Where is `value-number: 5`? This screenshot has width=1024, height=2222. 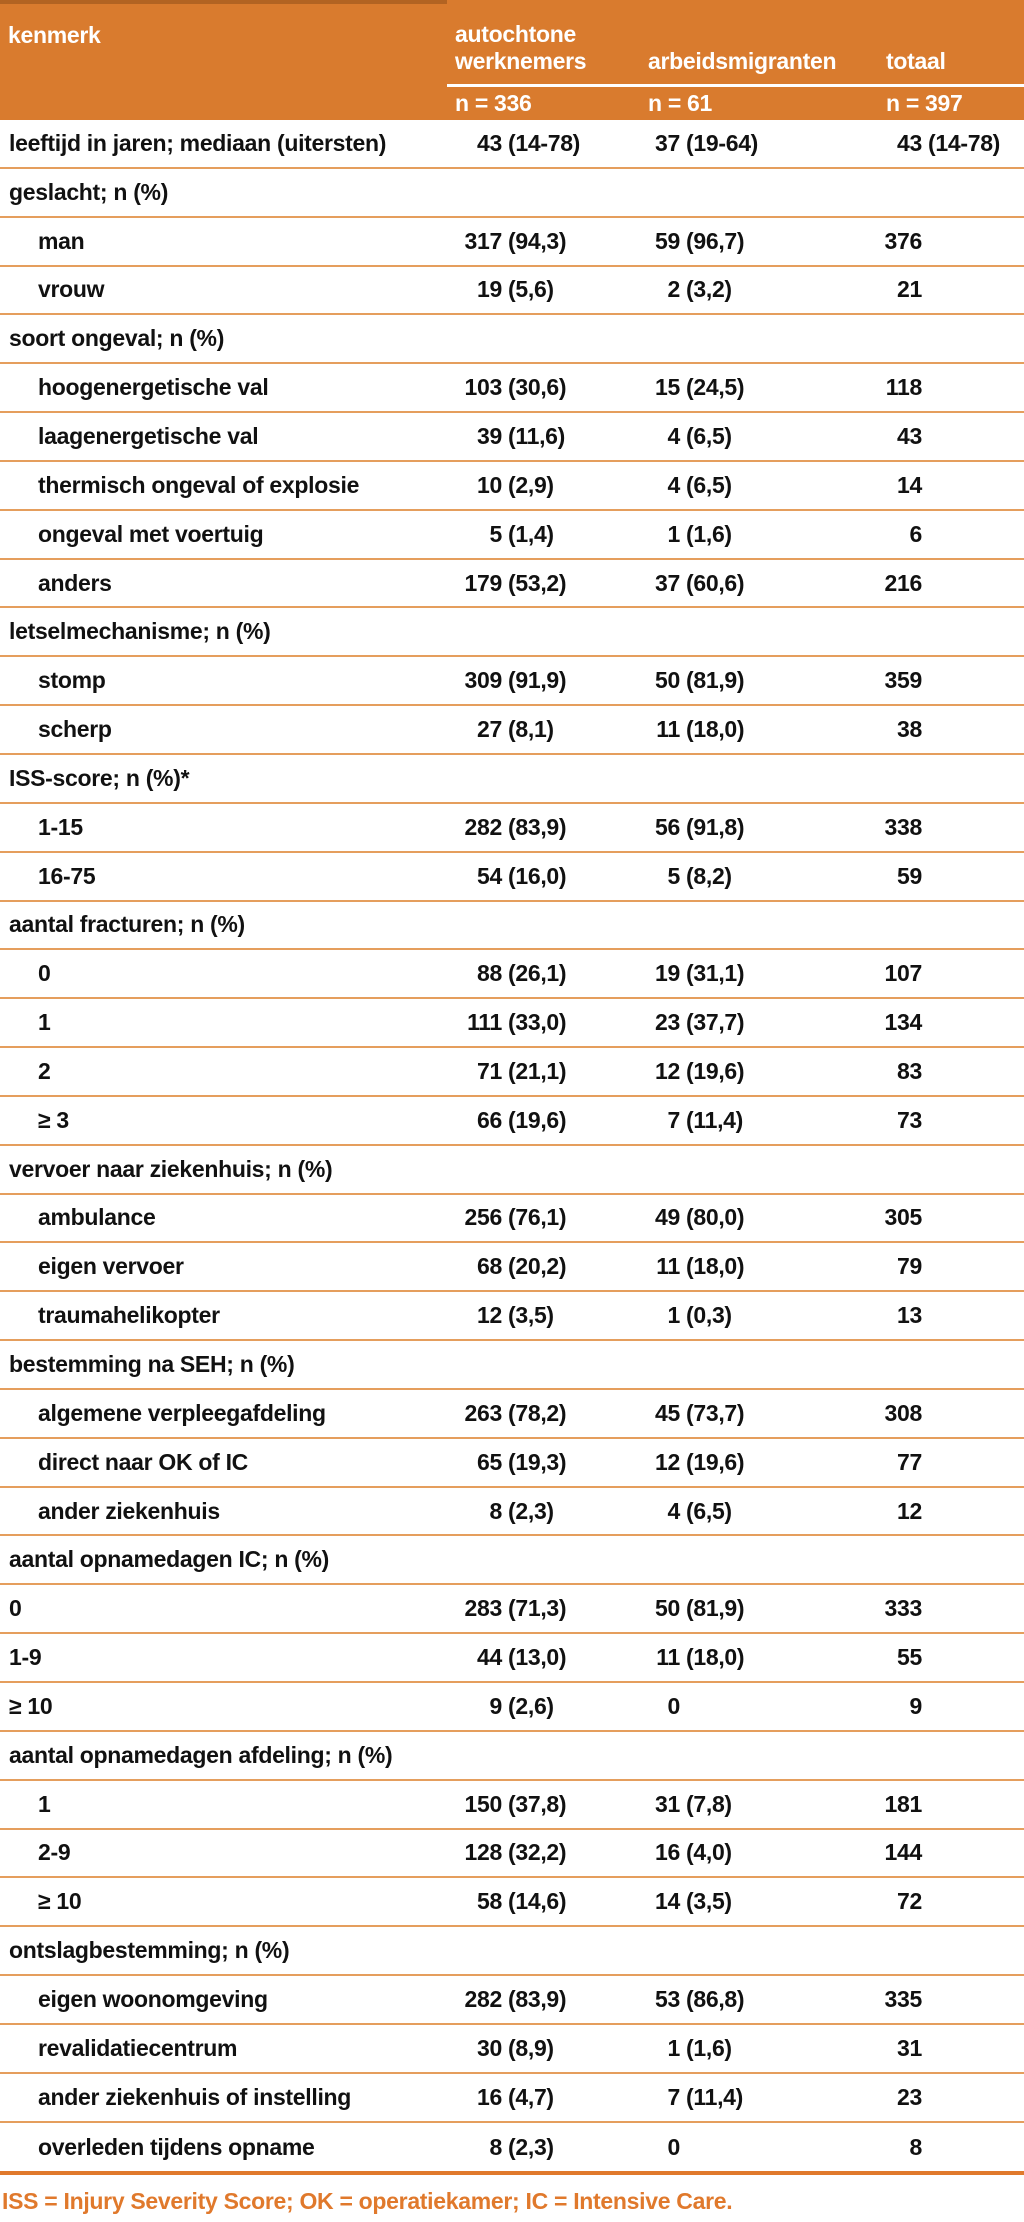
value-number: 5 is located at coordinates (496, 533).